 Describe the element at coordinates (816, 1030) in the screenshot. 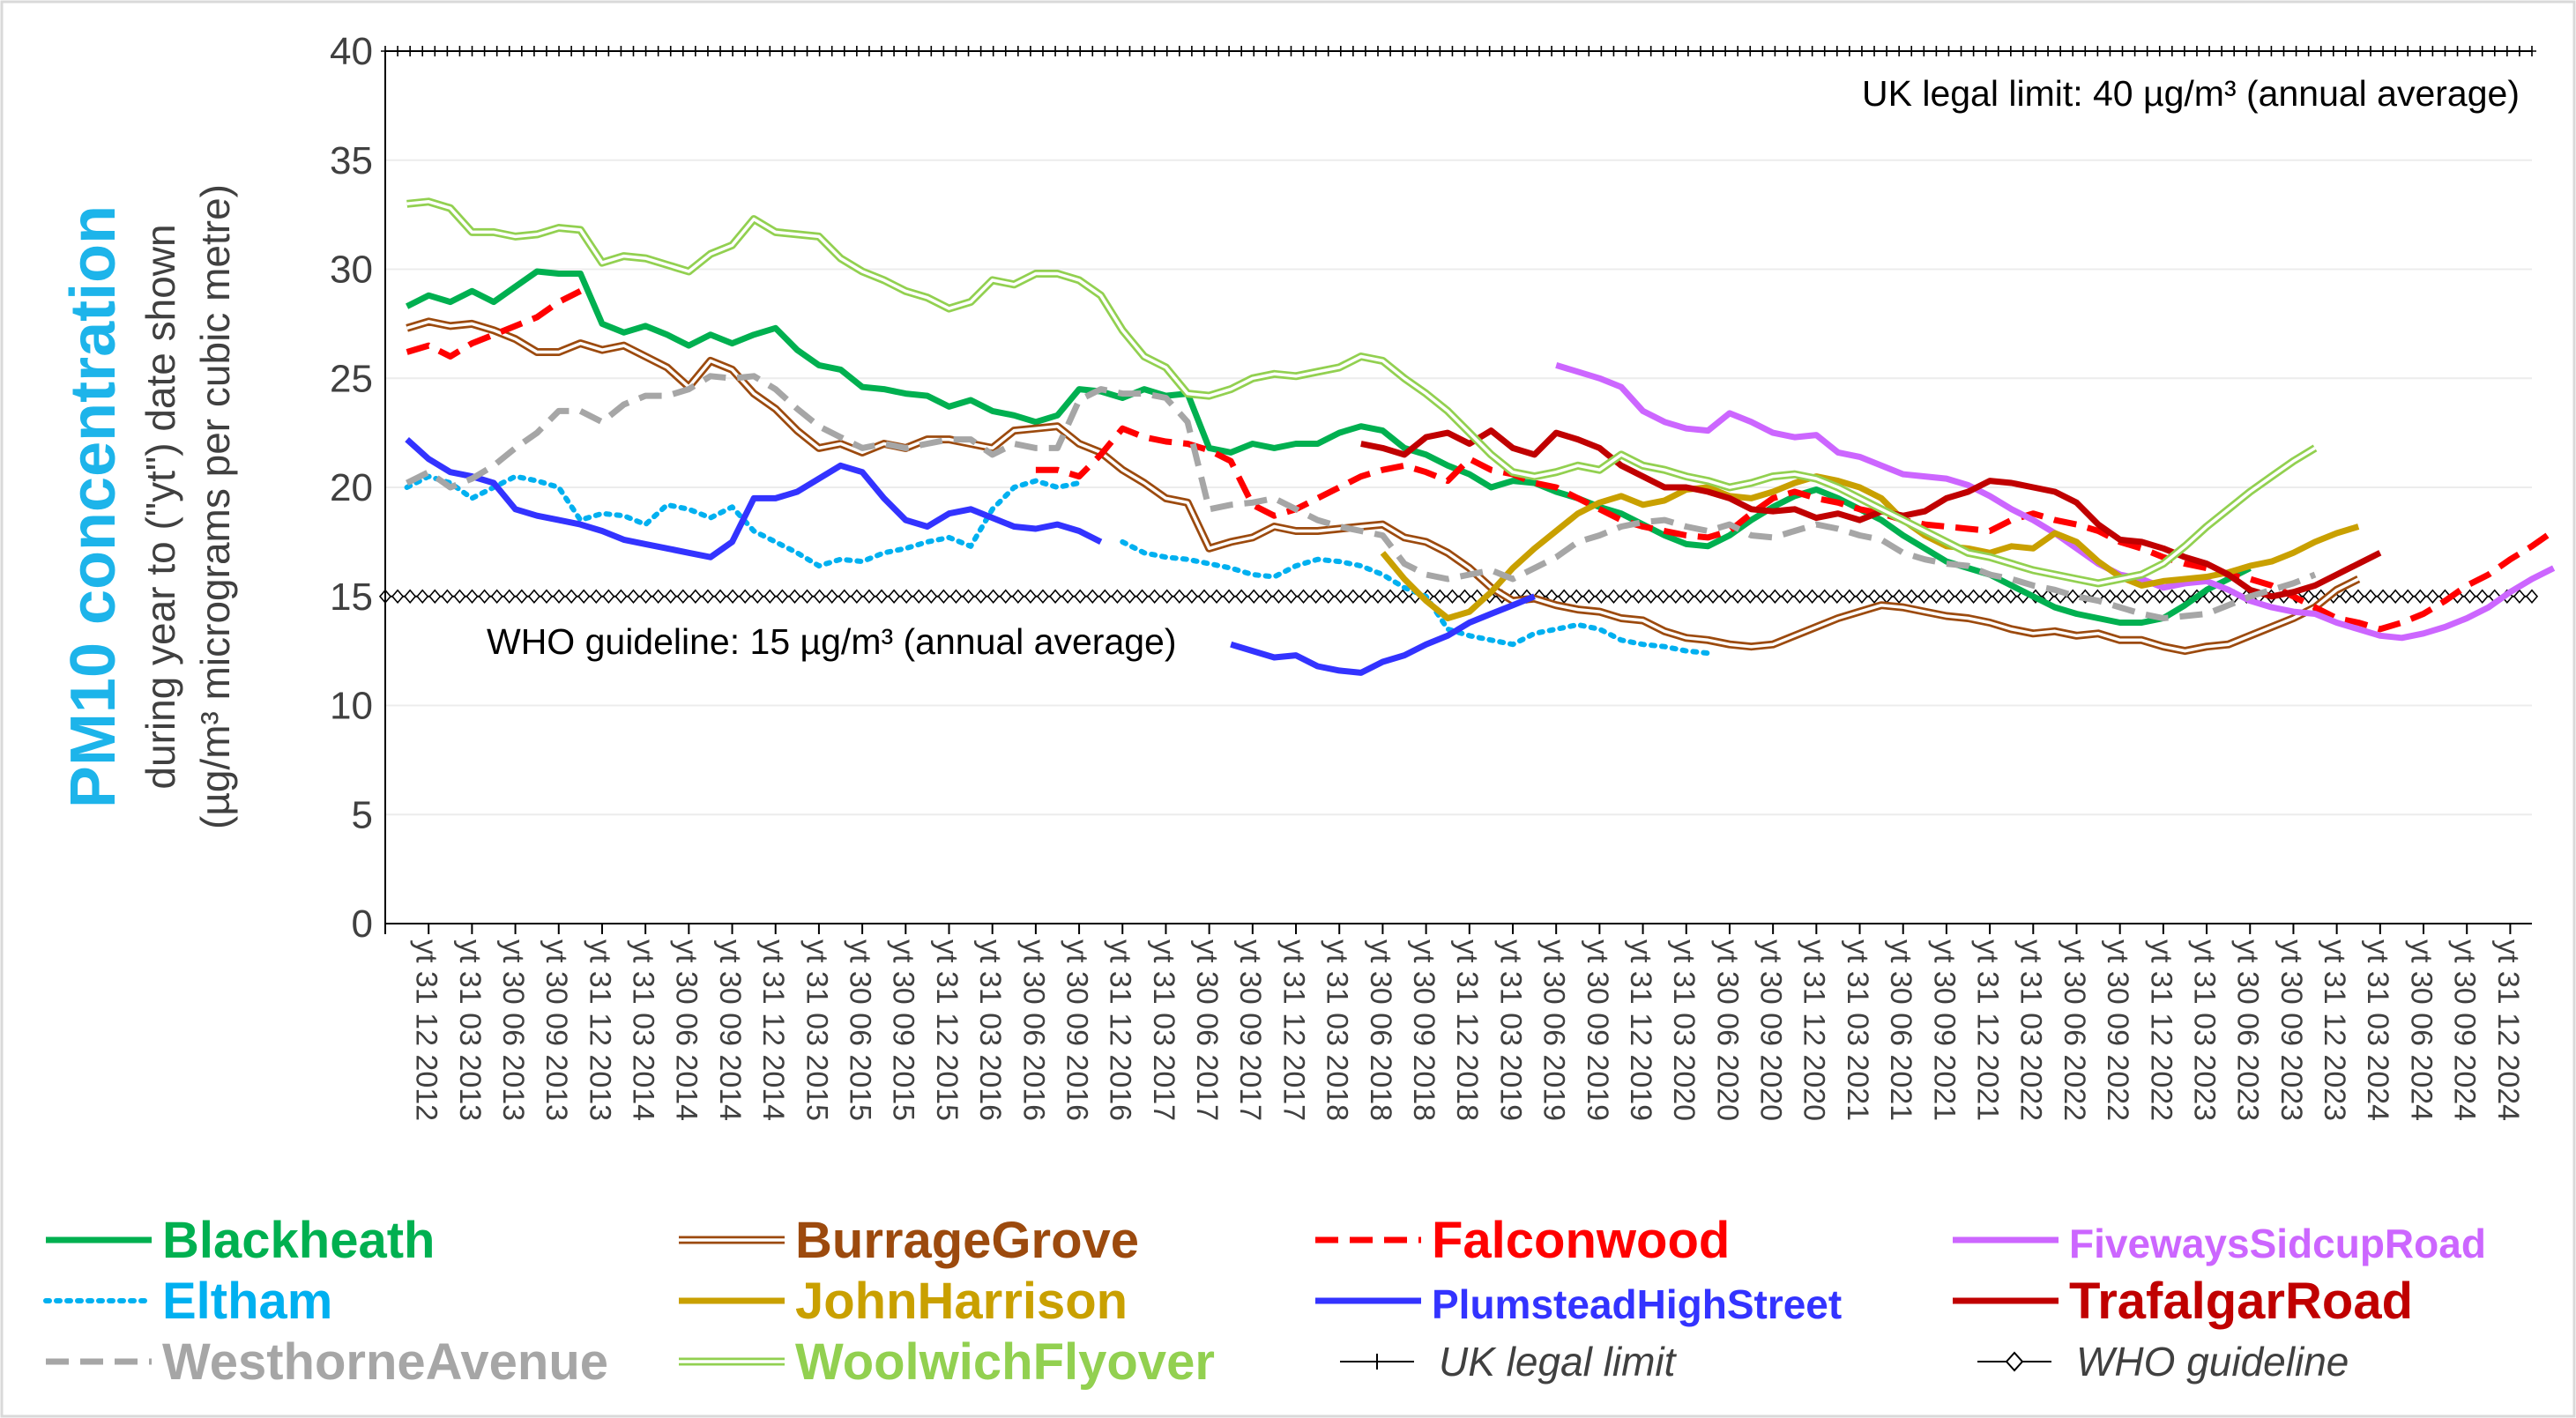

I see `x-tick-label: yt 31 03 2015` at that location.